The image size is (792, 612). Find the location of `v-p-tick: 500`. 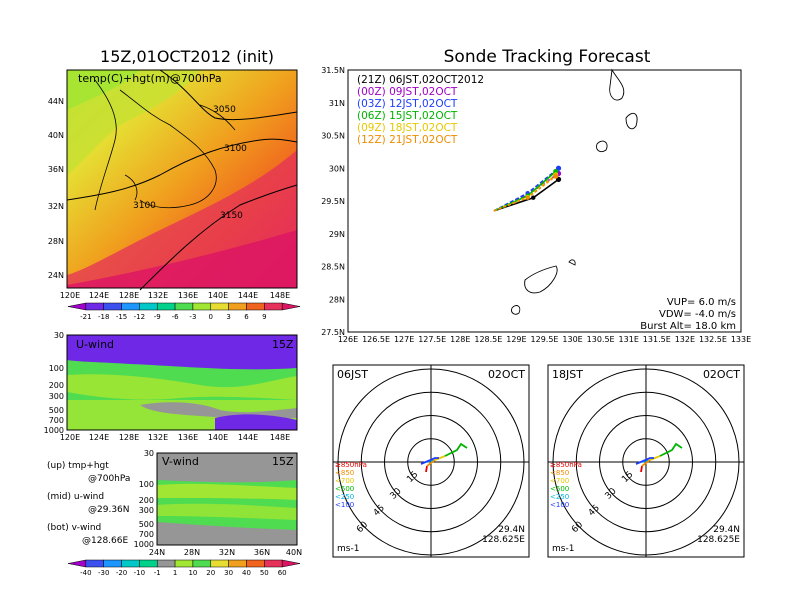

v-p-tick: 500 is located at coordinates (146, 524).